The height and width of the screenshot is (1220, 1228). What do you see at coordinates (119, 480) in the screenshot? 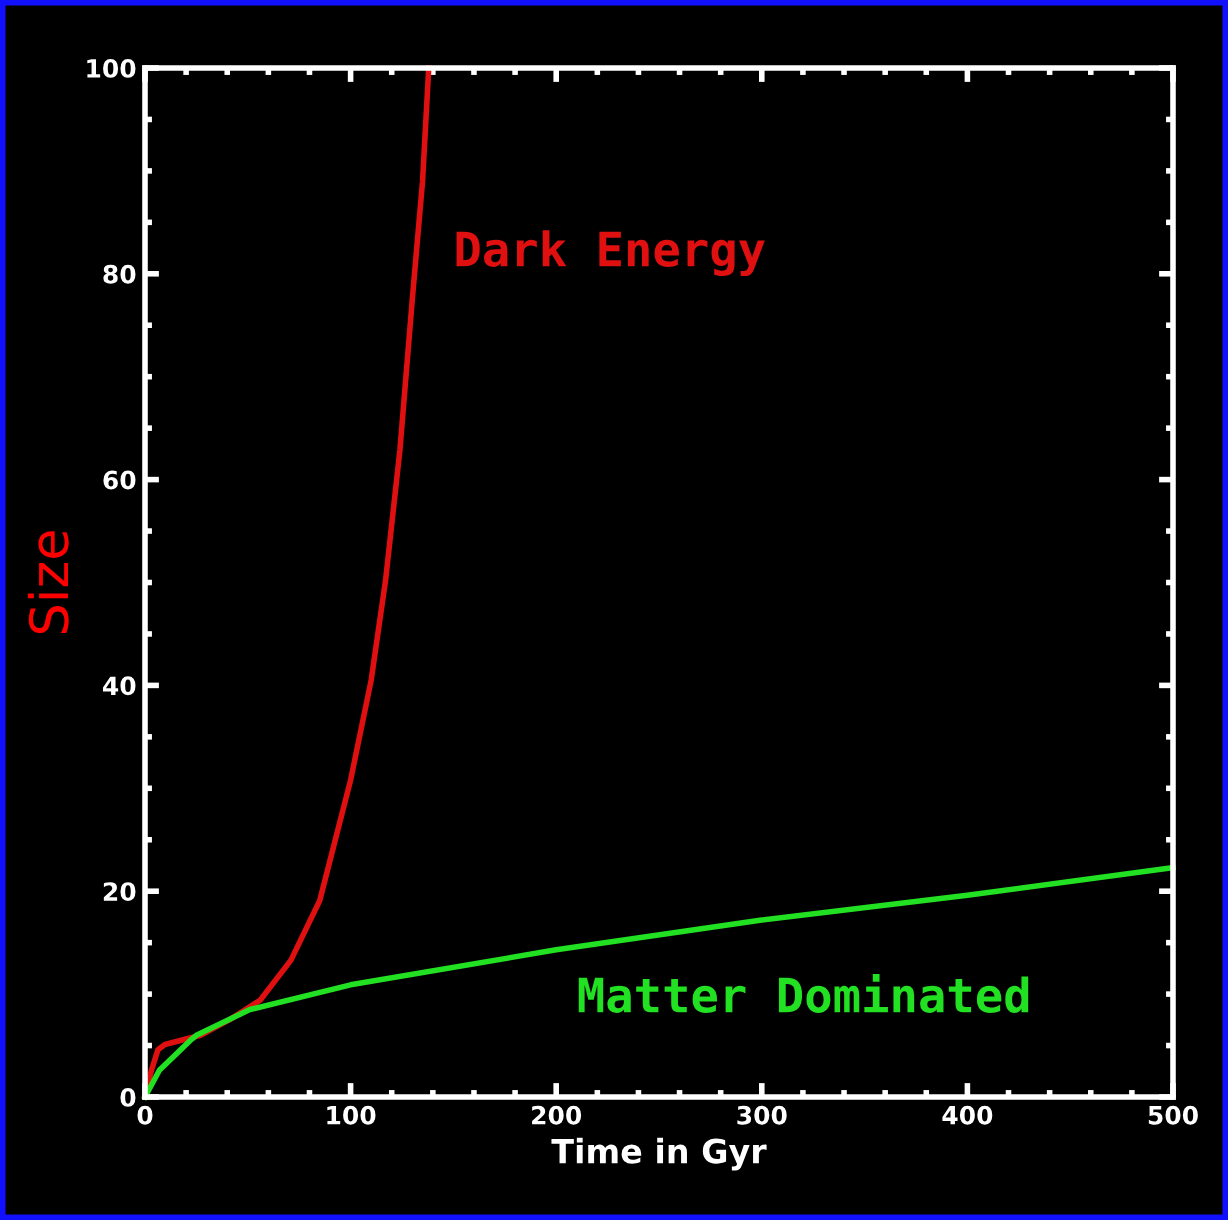
I see `y-tick-label: 60` at bounding box center [119, 480].